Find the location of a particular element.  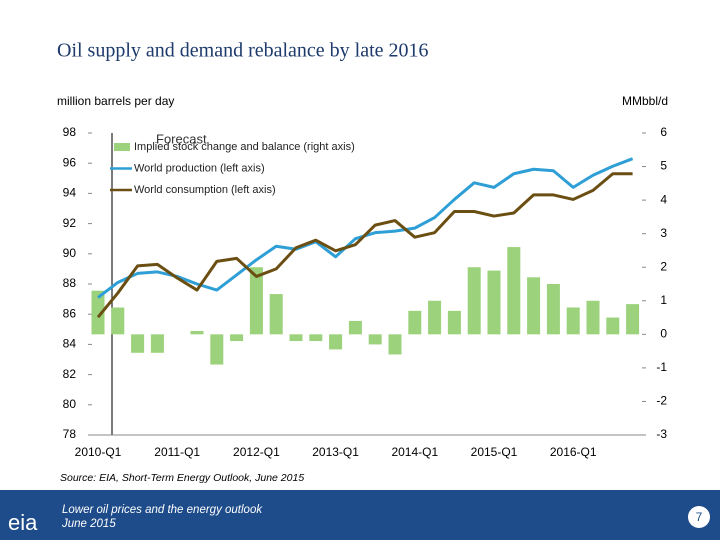

legend-label: World consumption (left axis) is located at coordinates (205, 190).